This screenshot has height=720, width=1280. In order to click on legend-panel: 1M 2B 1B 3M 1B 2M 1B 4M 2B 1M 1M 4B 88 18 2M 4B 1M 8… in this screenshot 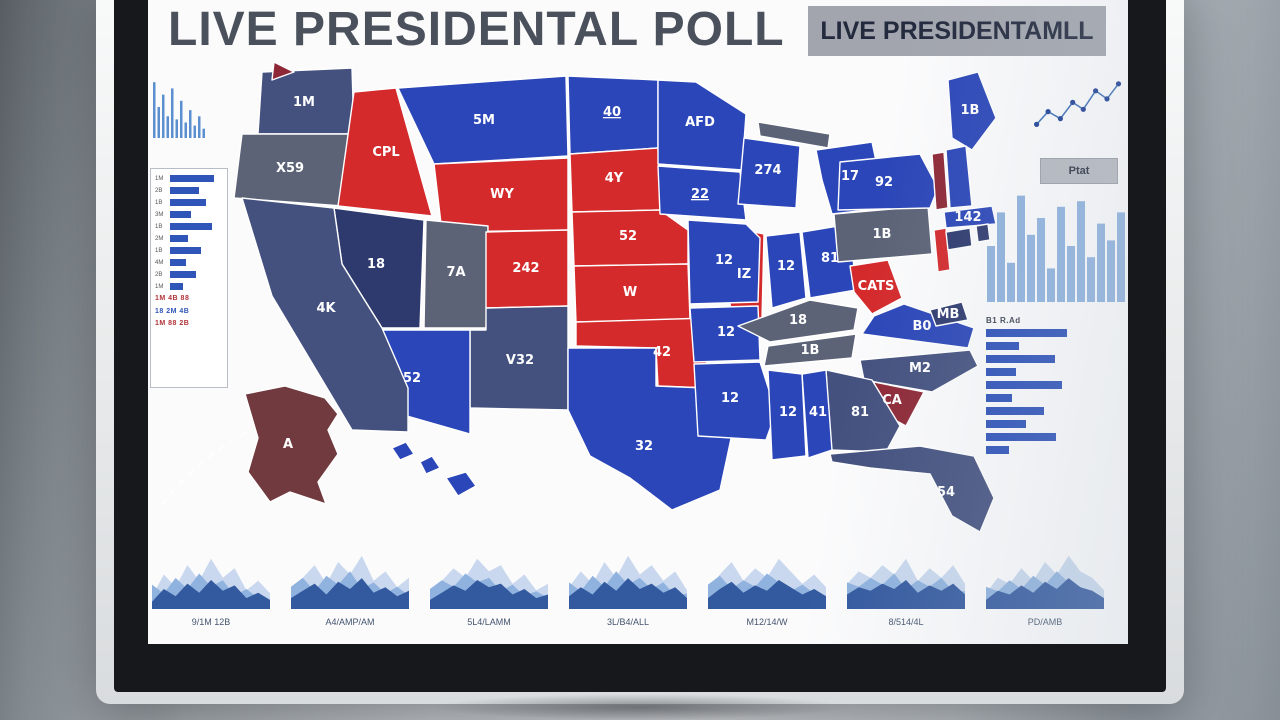, I will do `click(189, 278)`.